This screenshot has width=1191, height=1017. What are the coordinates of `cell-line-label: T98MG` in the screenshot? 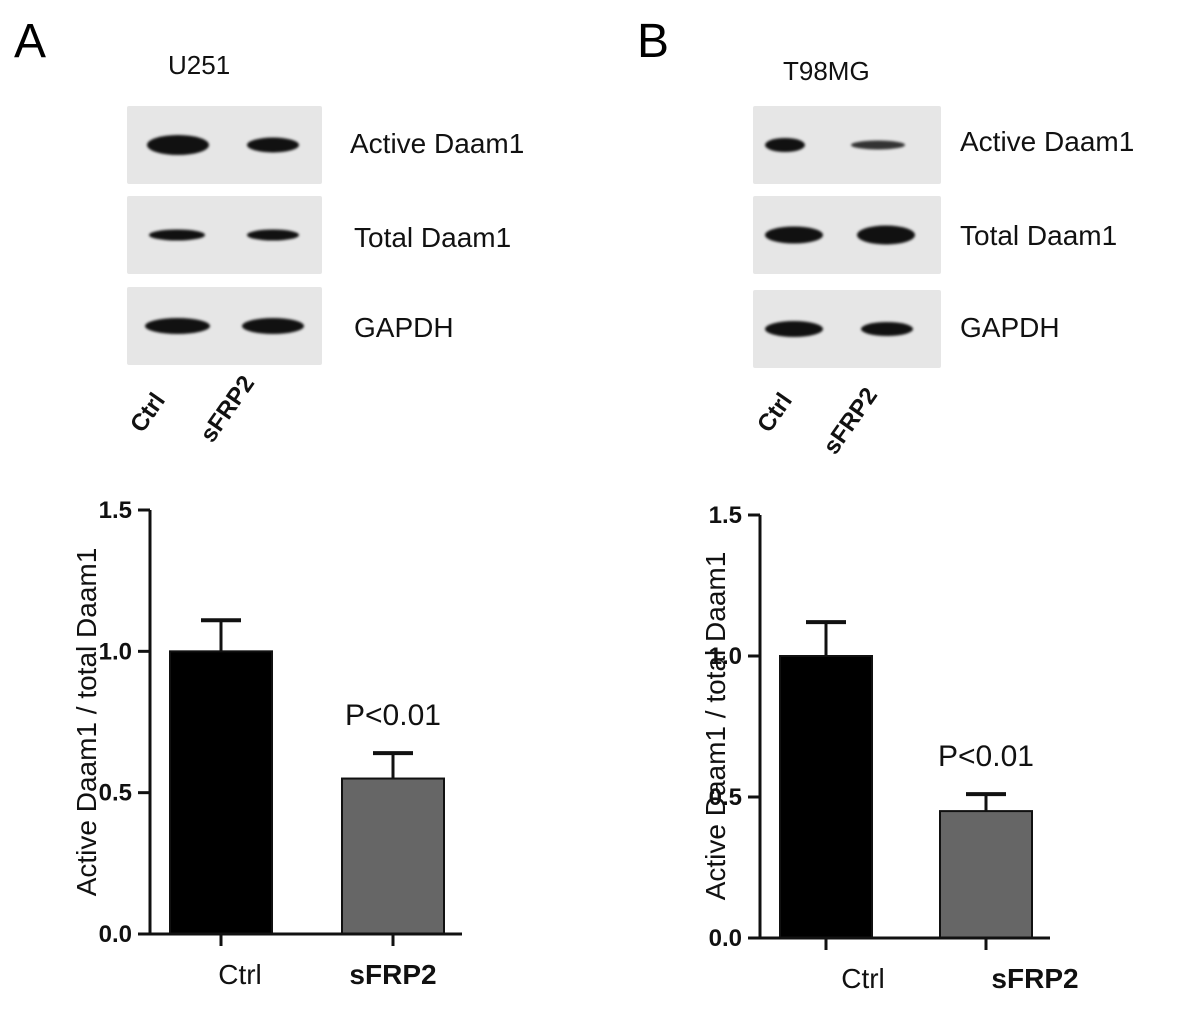 It's located at (826, 71).